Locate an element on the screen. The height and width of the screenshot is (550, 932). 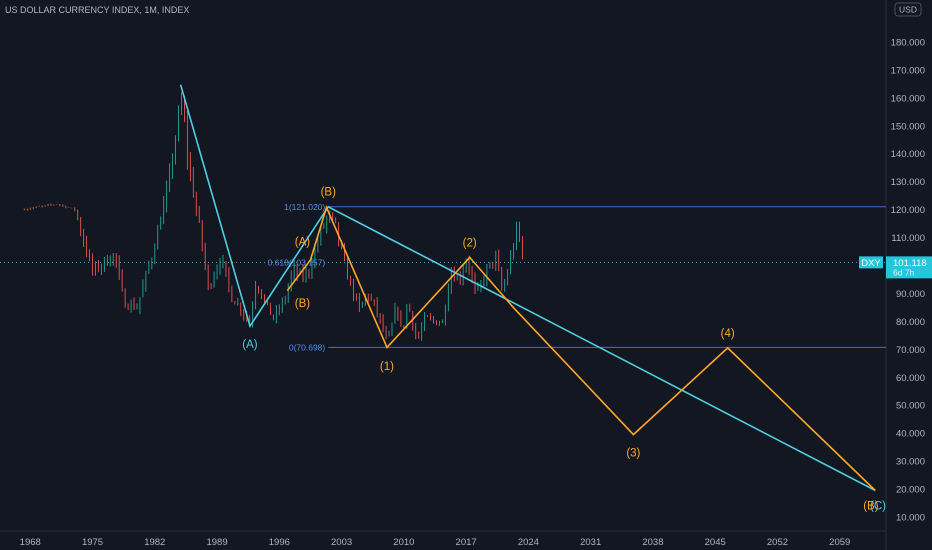
price-tick-label: 180.000 is located at coordinates (908, 42).